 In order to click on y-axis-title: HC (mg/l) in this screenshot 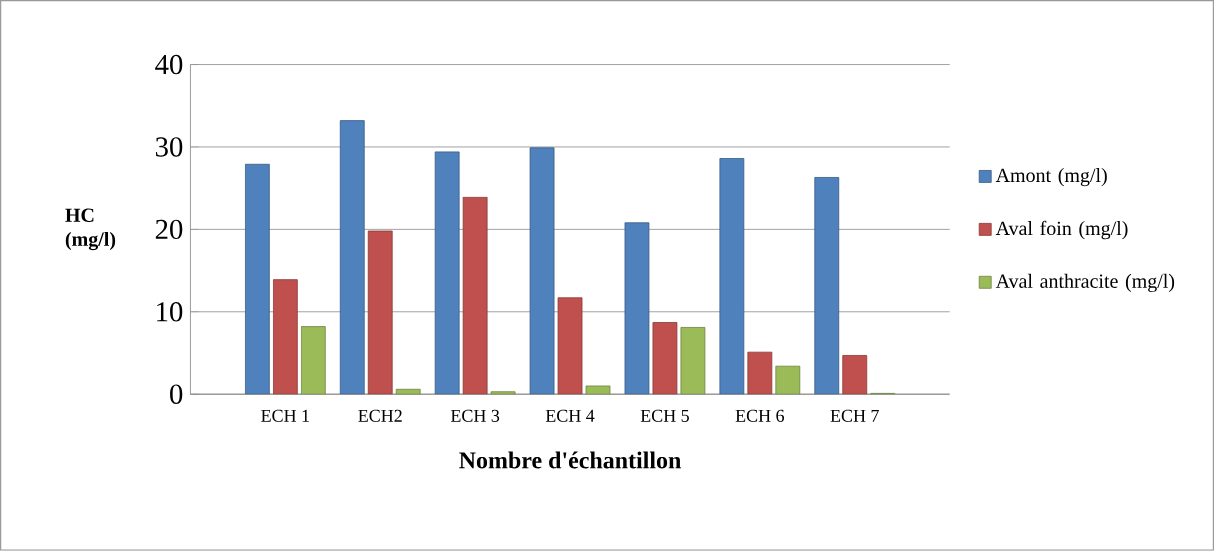, I will do `click(90, 229)`.